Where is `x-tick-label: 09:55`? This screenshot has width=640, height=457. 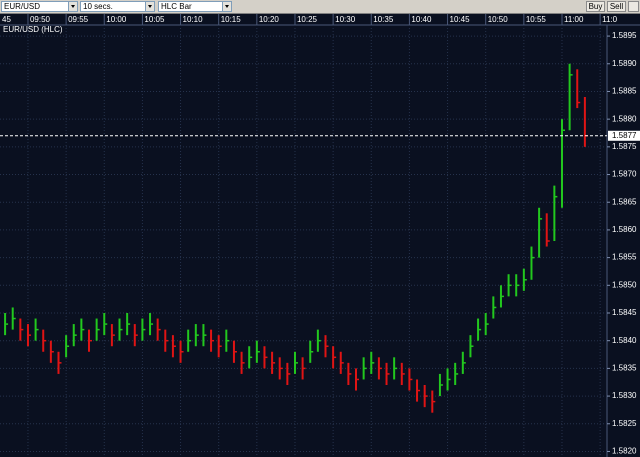 x-tick-label: 09:55 is located at coordinates (78, 19).